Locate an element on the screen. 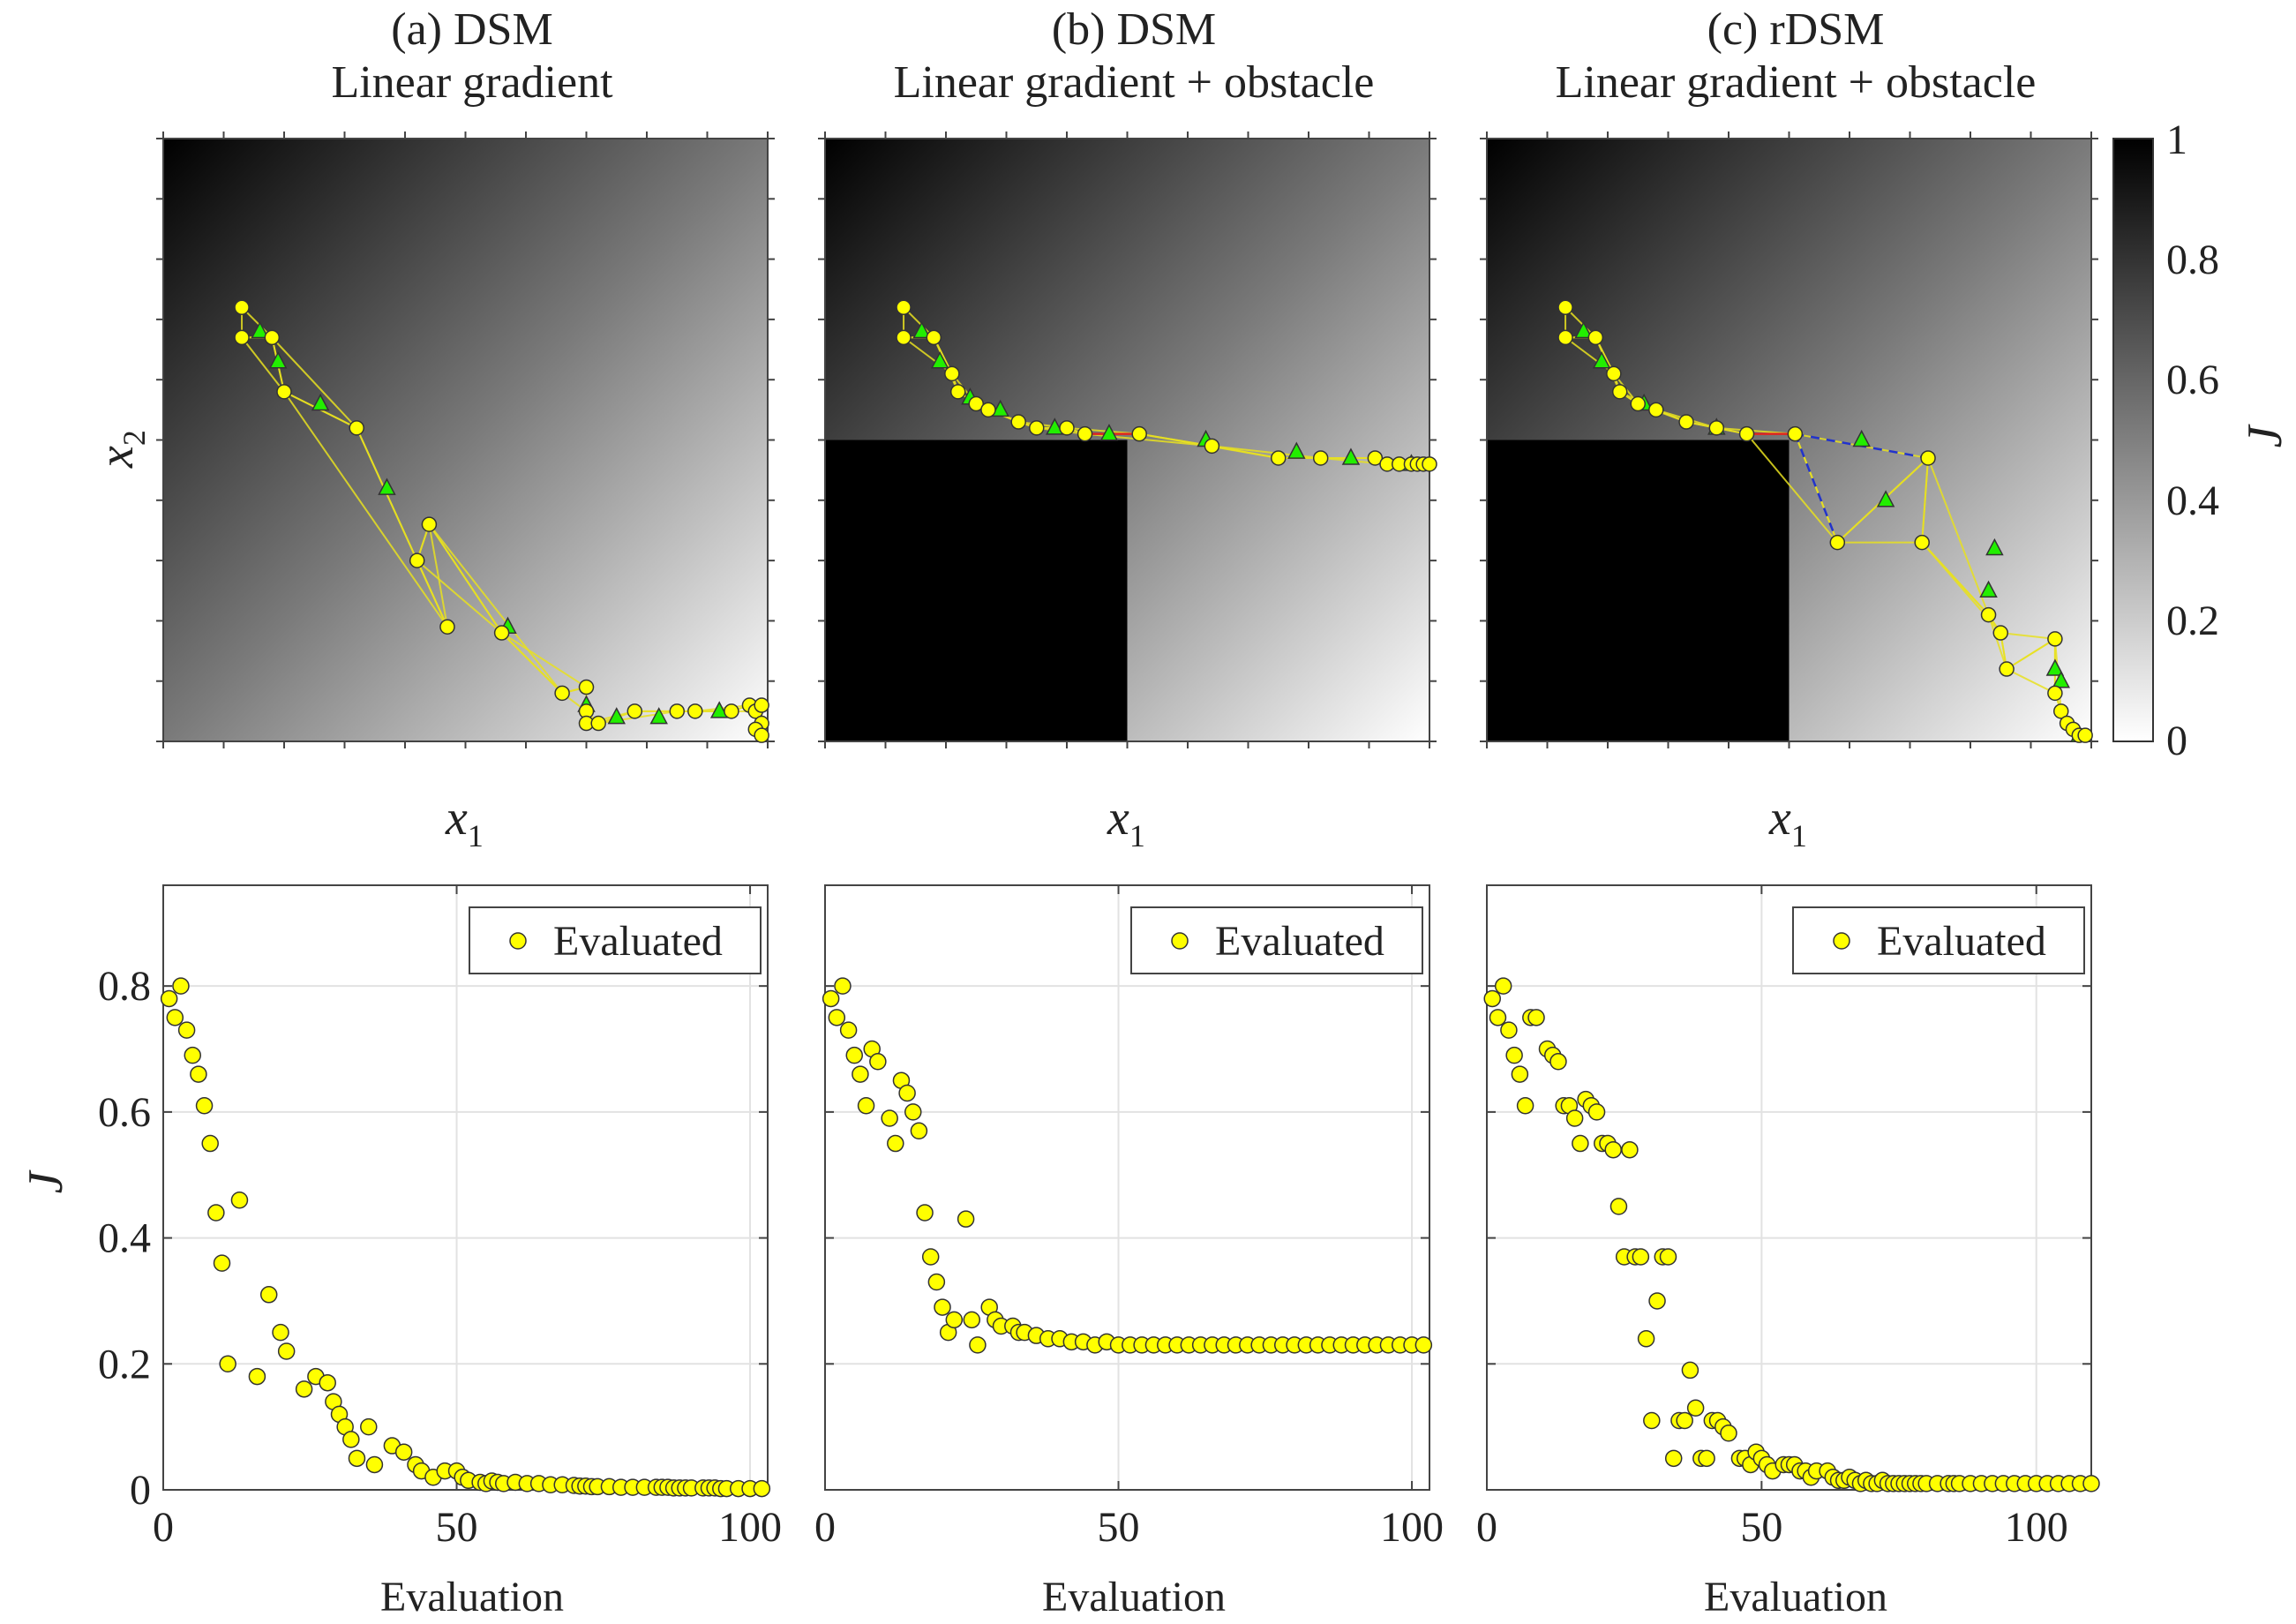  svg-text: x2 is located at coordinates (120, 449).